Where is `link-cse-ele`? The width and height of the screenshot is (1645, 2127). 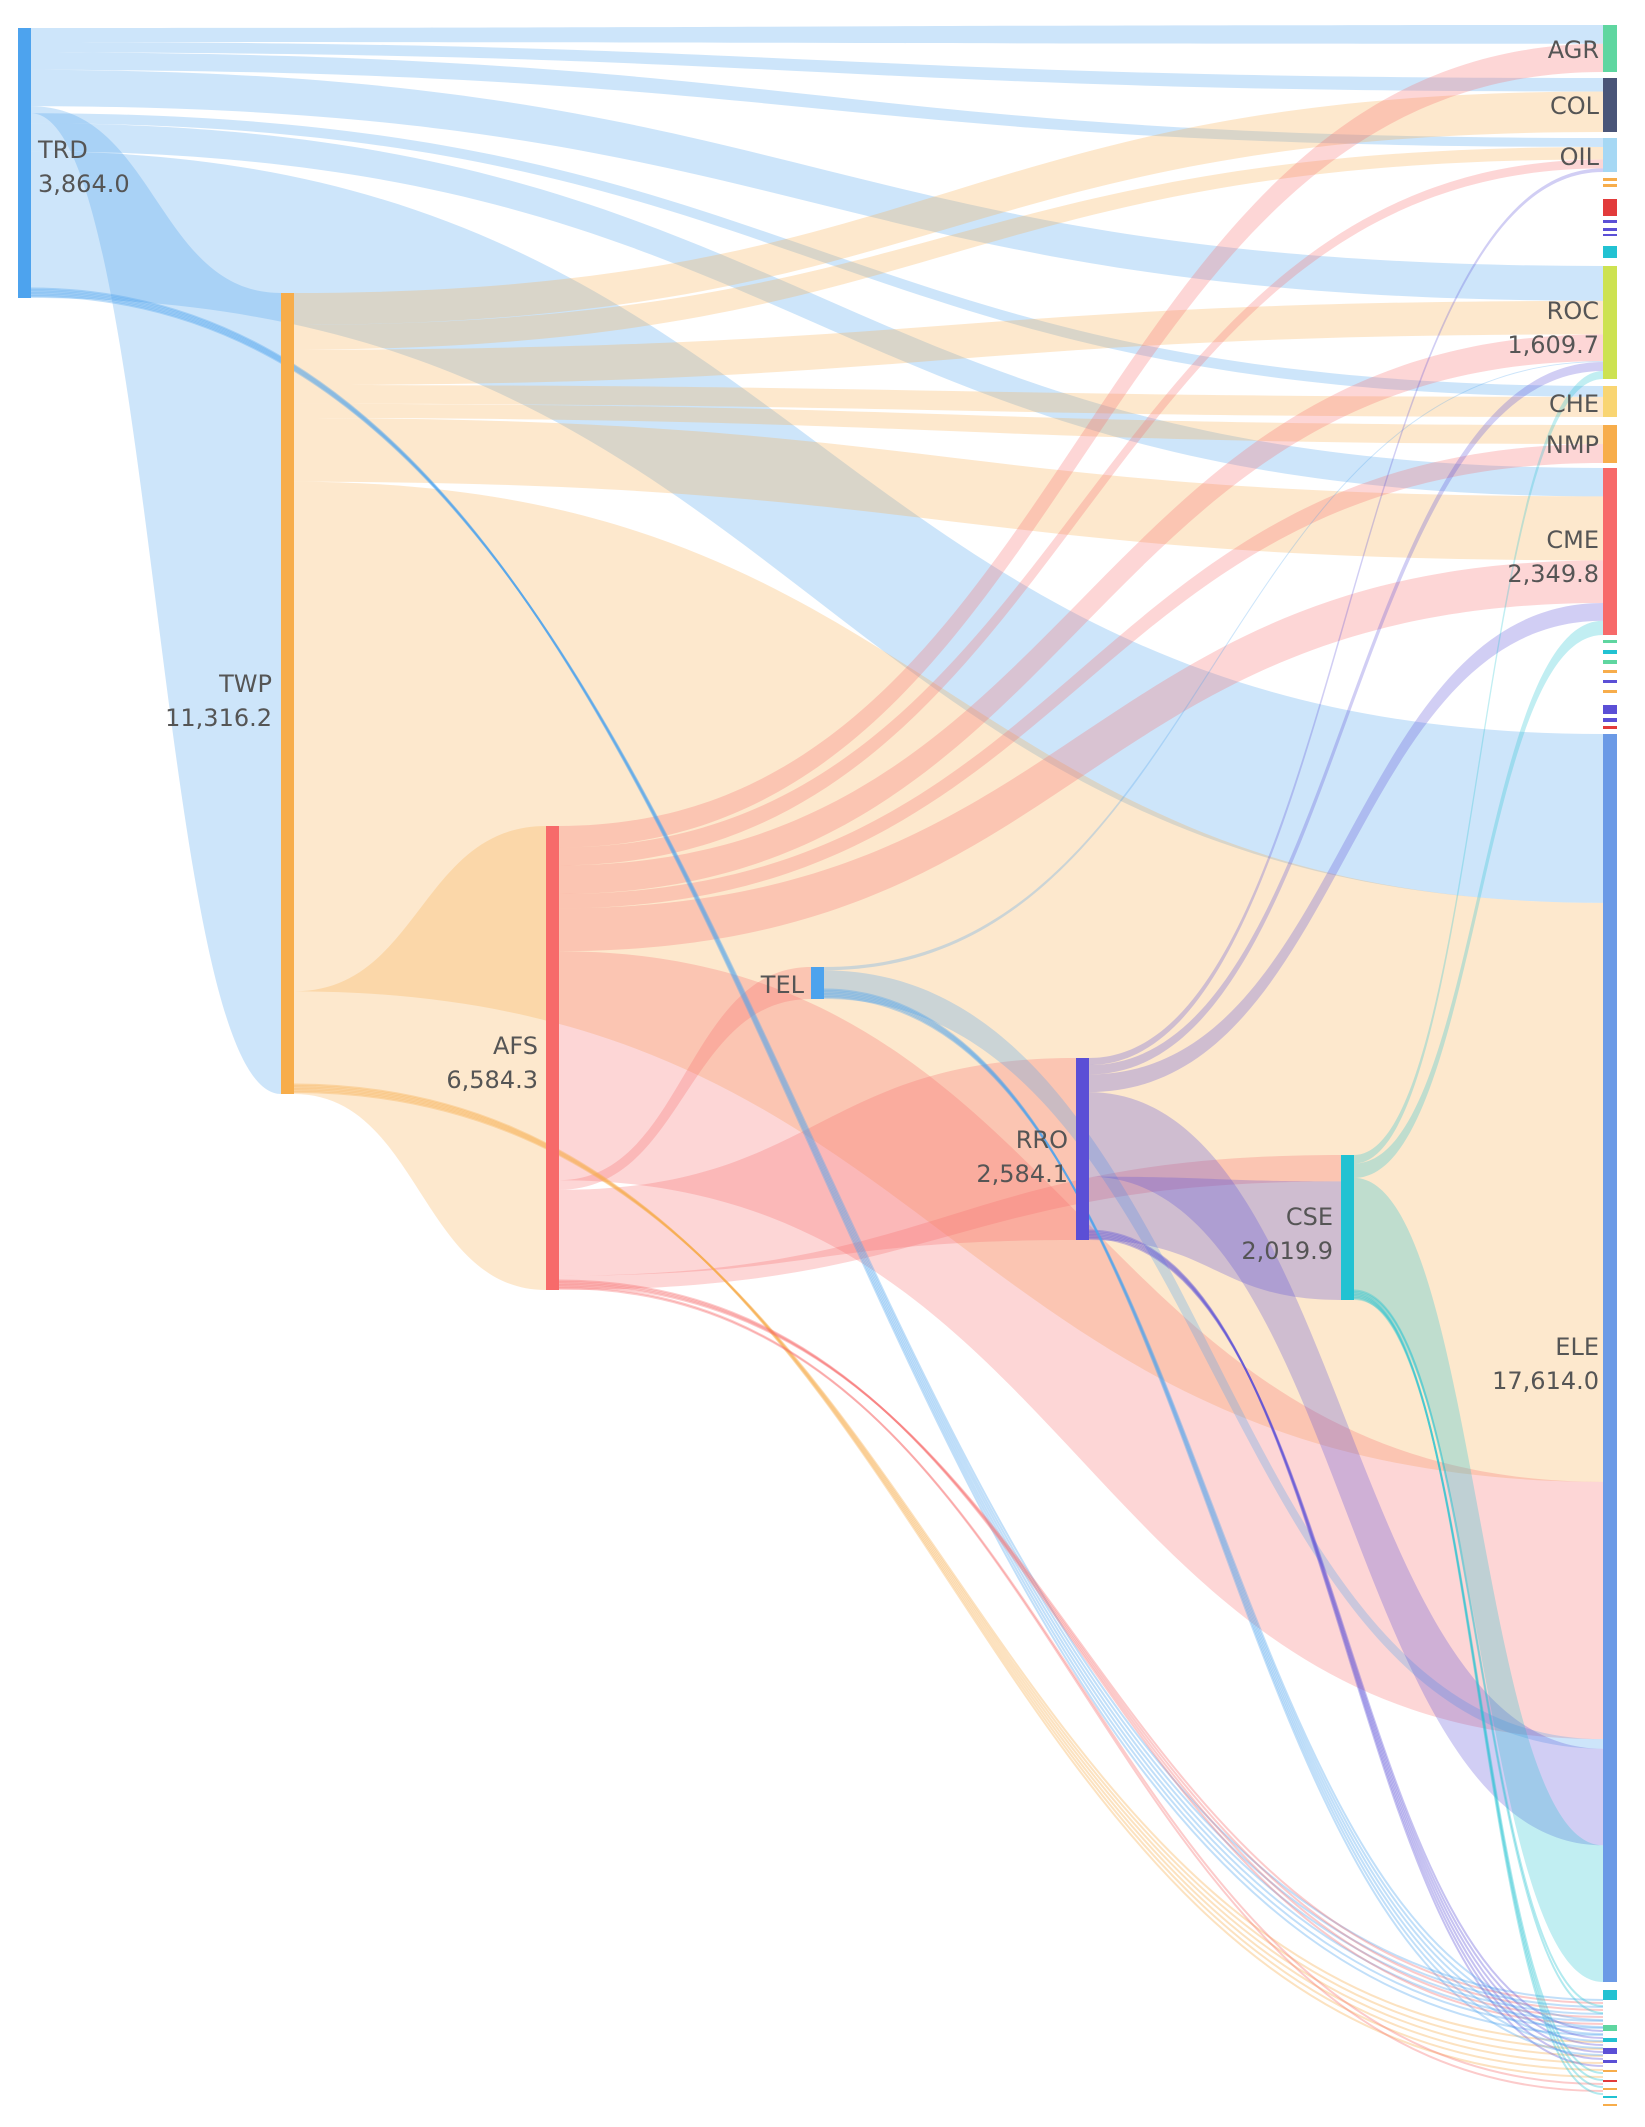 link-cse-ele is located at coordinates (1478, 1579).